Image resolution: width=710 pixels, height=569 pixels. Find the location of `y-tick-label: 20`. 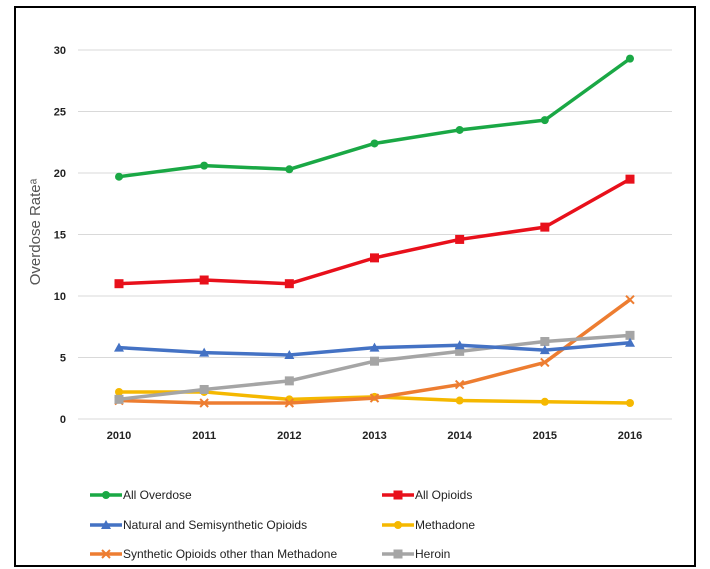

y-tick-label: 20 is located at coordinates (60, 174).